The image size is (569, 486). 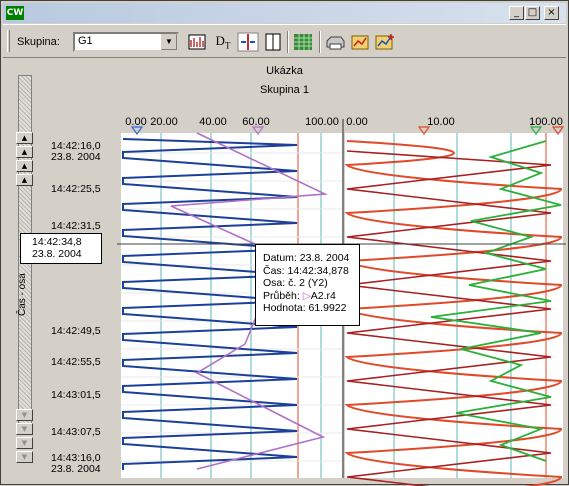 I want to click on time-axis-label-row: 14:42:16,0 23.8. 2004, so click(x=76, y=152).